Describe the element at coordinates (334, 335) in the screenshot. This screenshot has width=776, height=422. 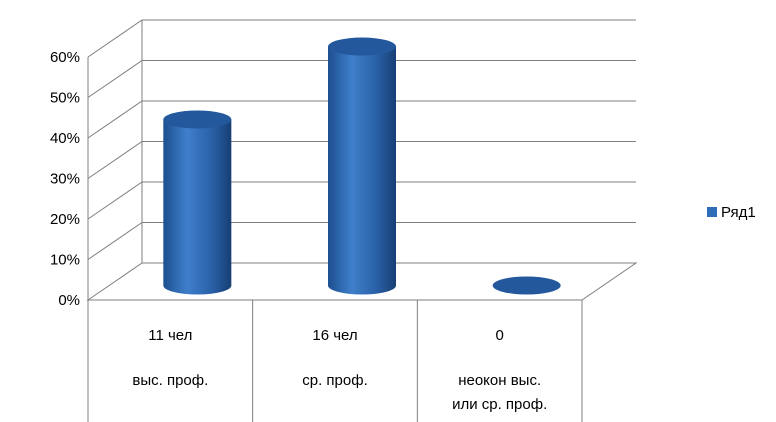
I see `category-count-label: 16 чел` at that location.